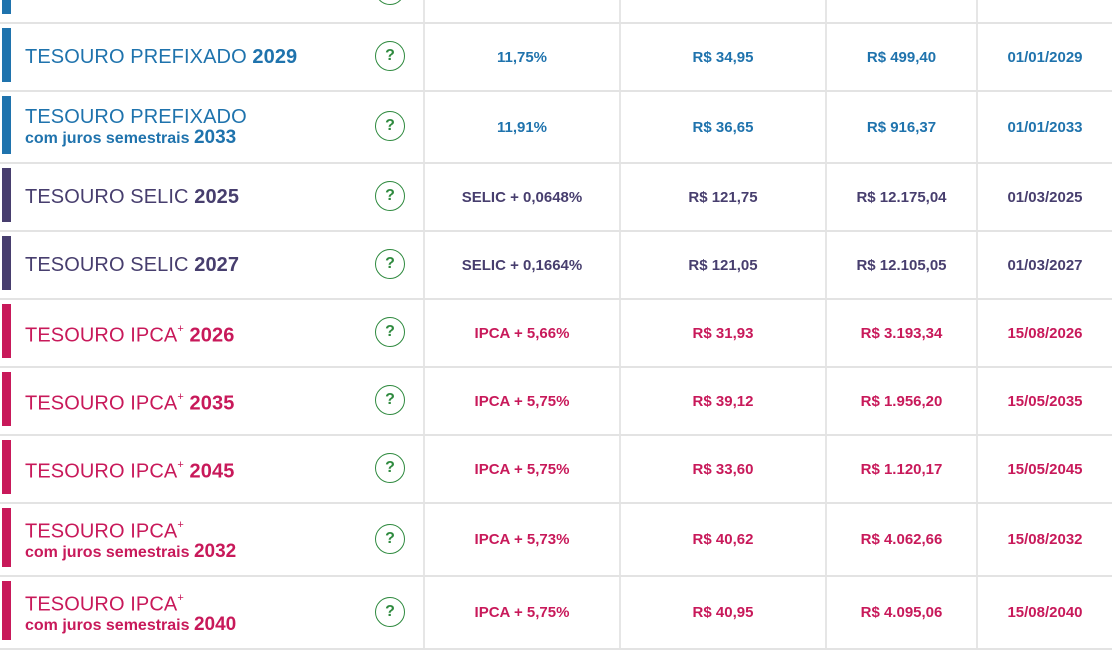  What do you see at coordinates (902, 11) in the screenshot?
I see `unit-price-cell` at bounding box center [902, 11].